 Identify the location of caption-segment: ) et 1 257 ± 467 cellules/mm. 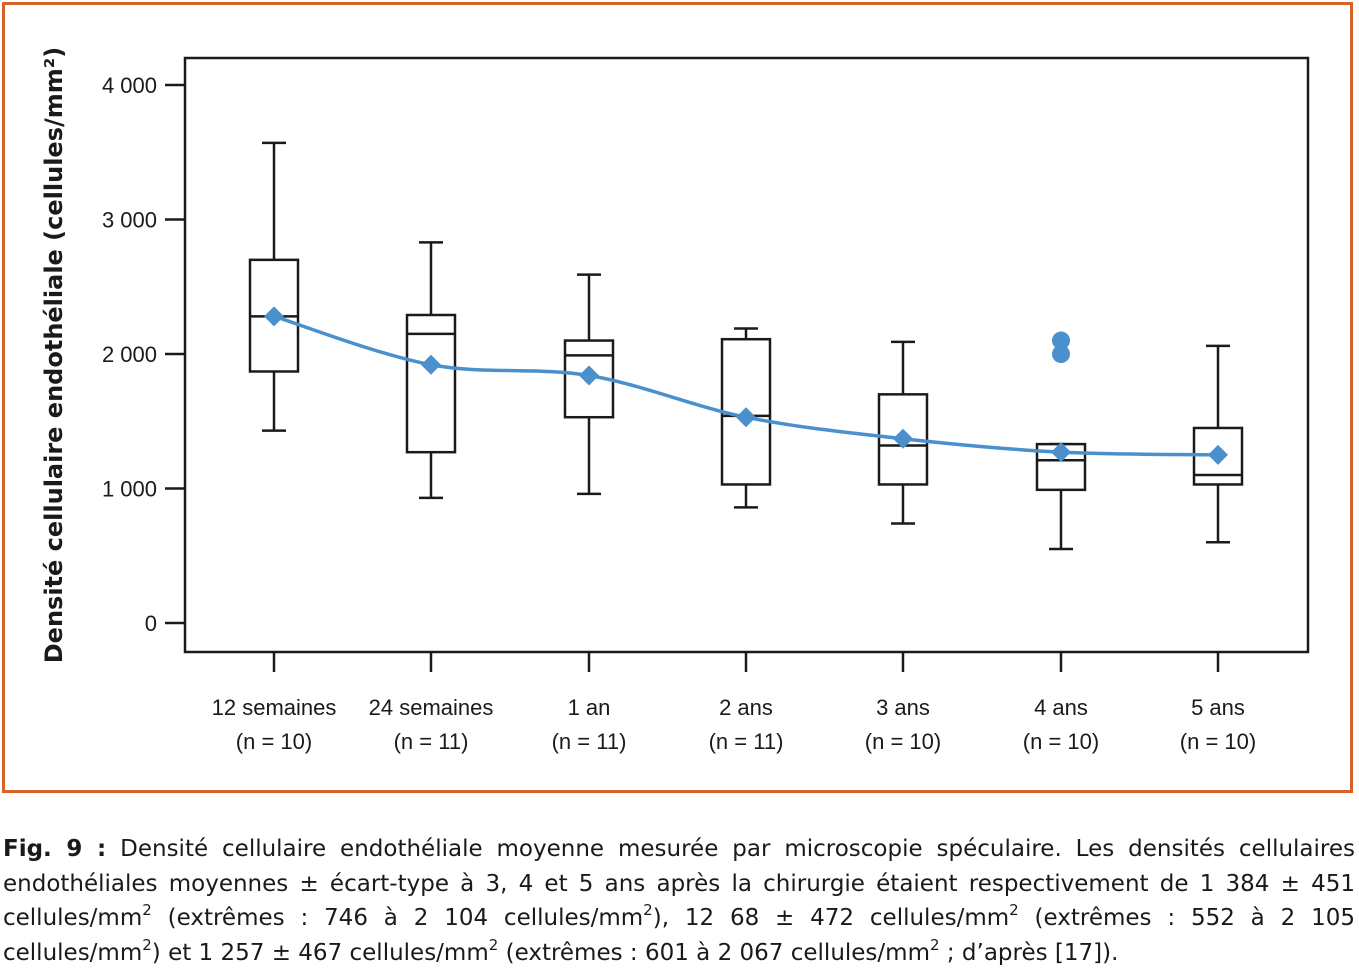
(320, 952).